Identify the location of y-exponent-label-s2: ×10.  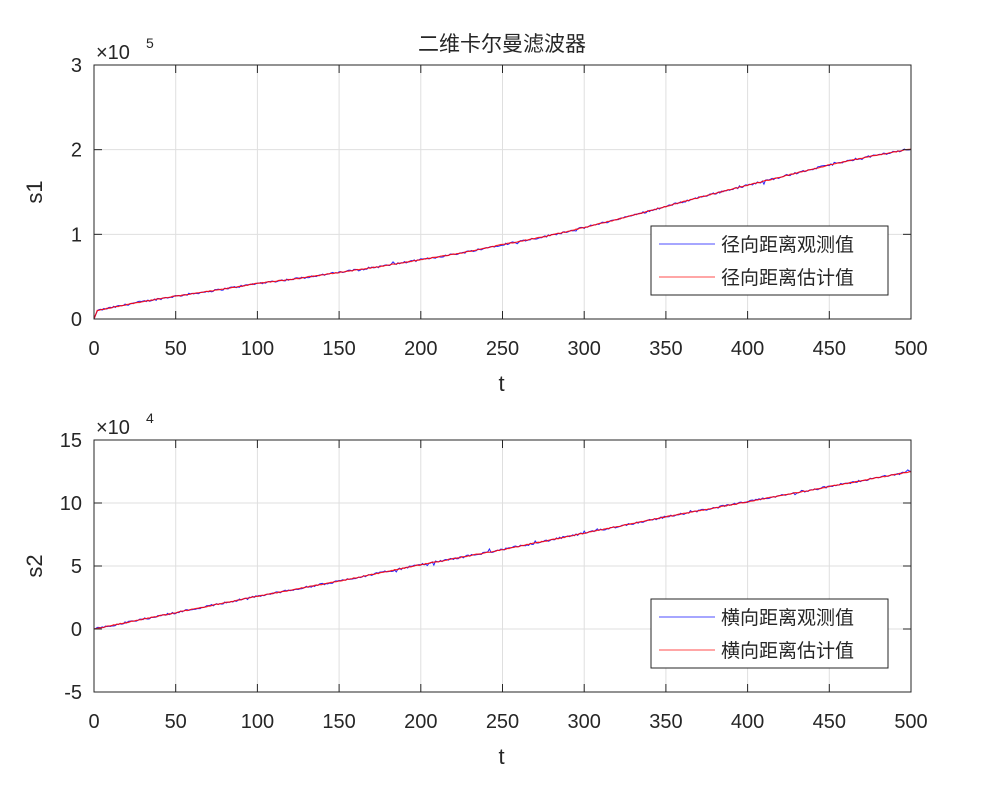
(113, 428).